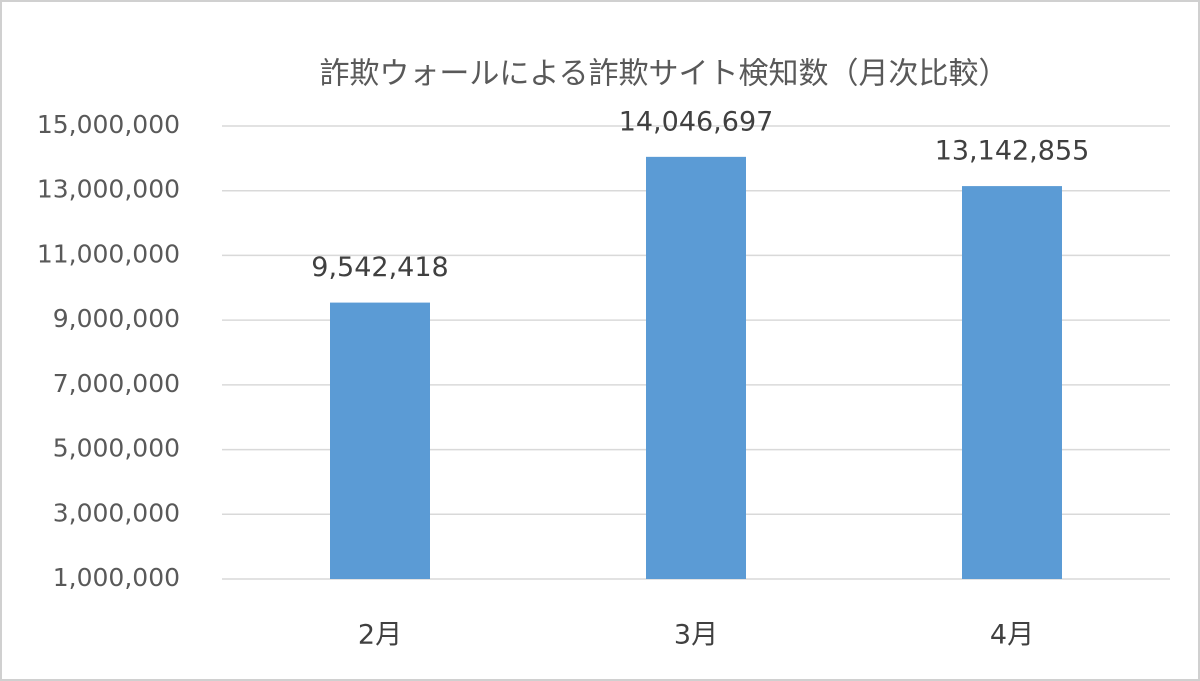 The image size is (1200, 681). Describe the element at coordinates (116, 318) in the screenshot. I see `y-tick-label: 9,000,000` at that location.